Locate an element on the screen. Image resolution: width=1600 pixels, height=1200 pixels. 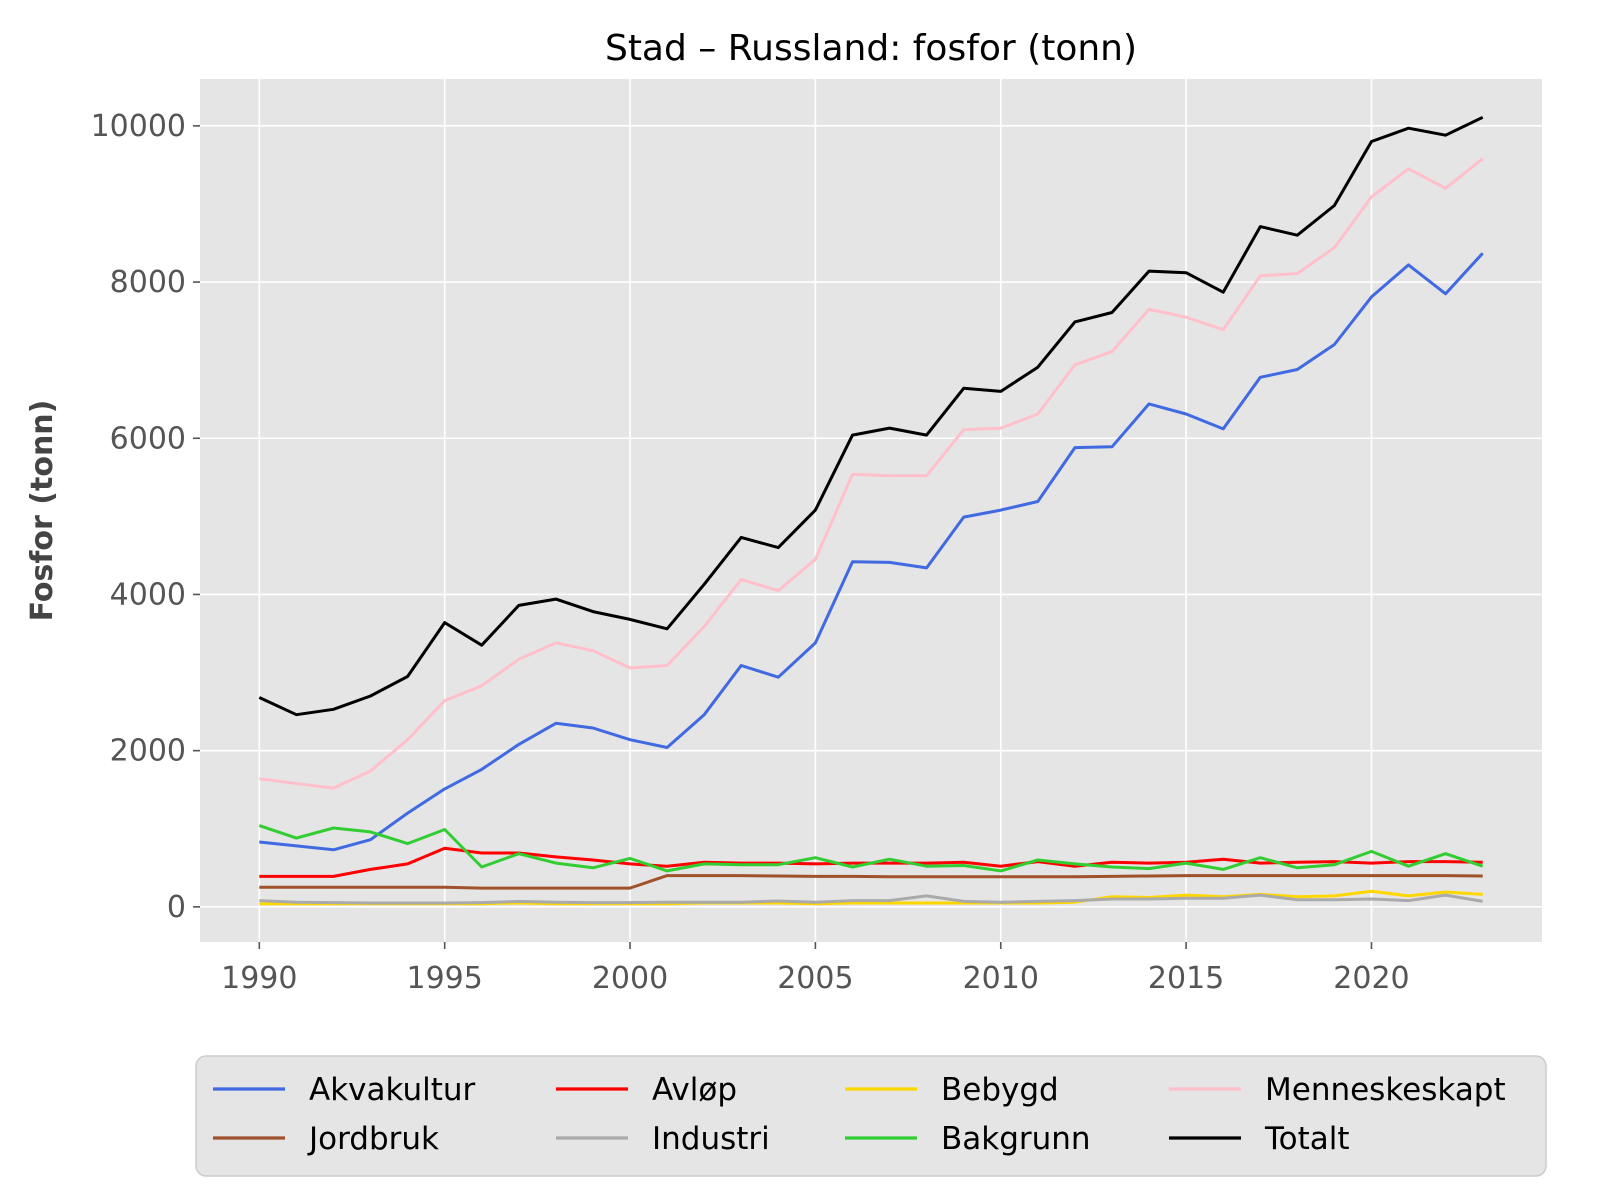
chart-title: Stad – Russland: fosfor (tonn) is located at coordinates (871, 48).